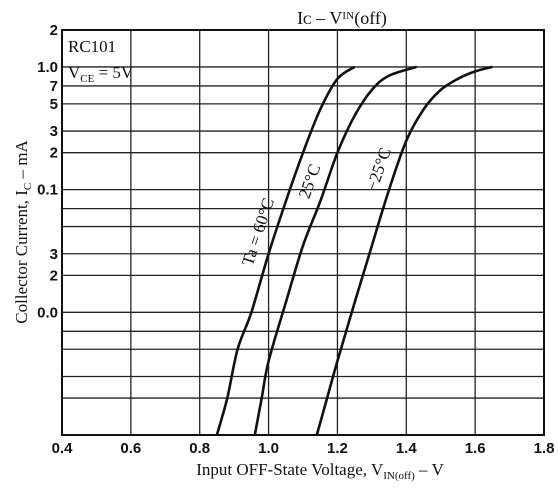  What do you see at coordinates (544, 448) in the screenshot?
I see `x-tick-label: 1.8` at bounding box center [544, 448].